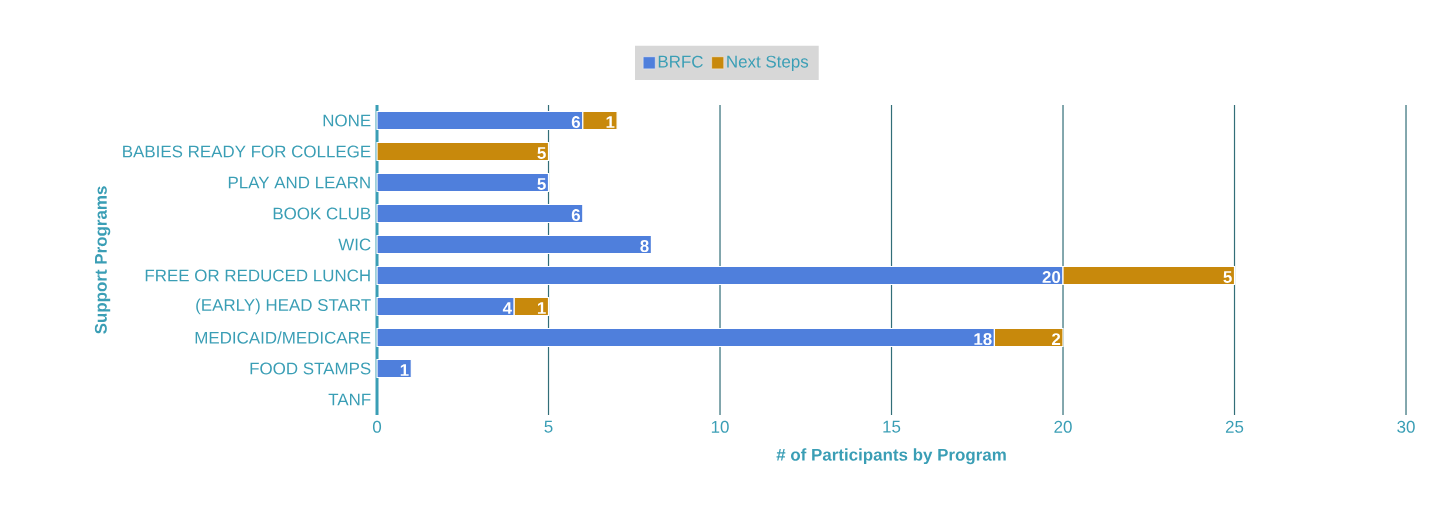 This screenshot has width=1440, height=524. What do you see at coordinates (1063, 426) in the screenshot?
I see `x-tick-label: 20` at bounding box center [1063, 426].